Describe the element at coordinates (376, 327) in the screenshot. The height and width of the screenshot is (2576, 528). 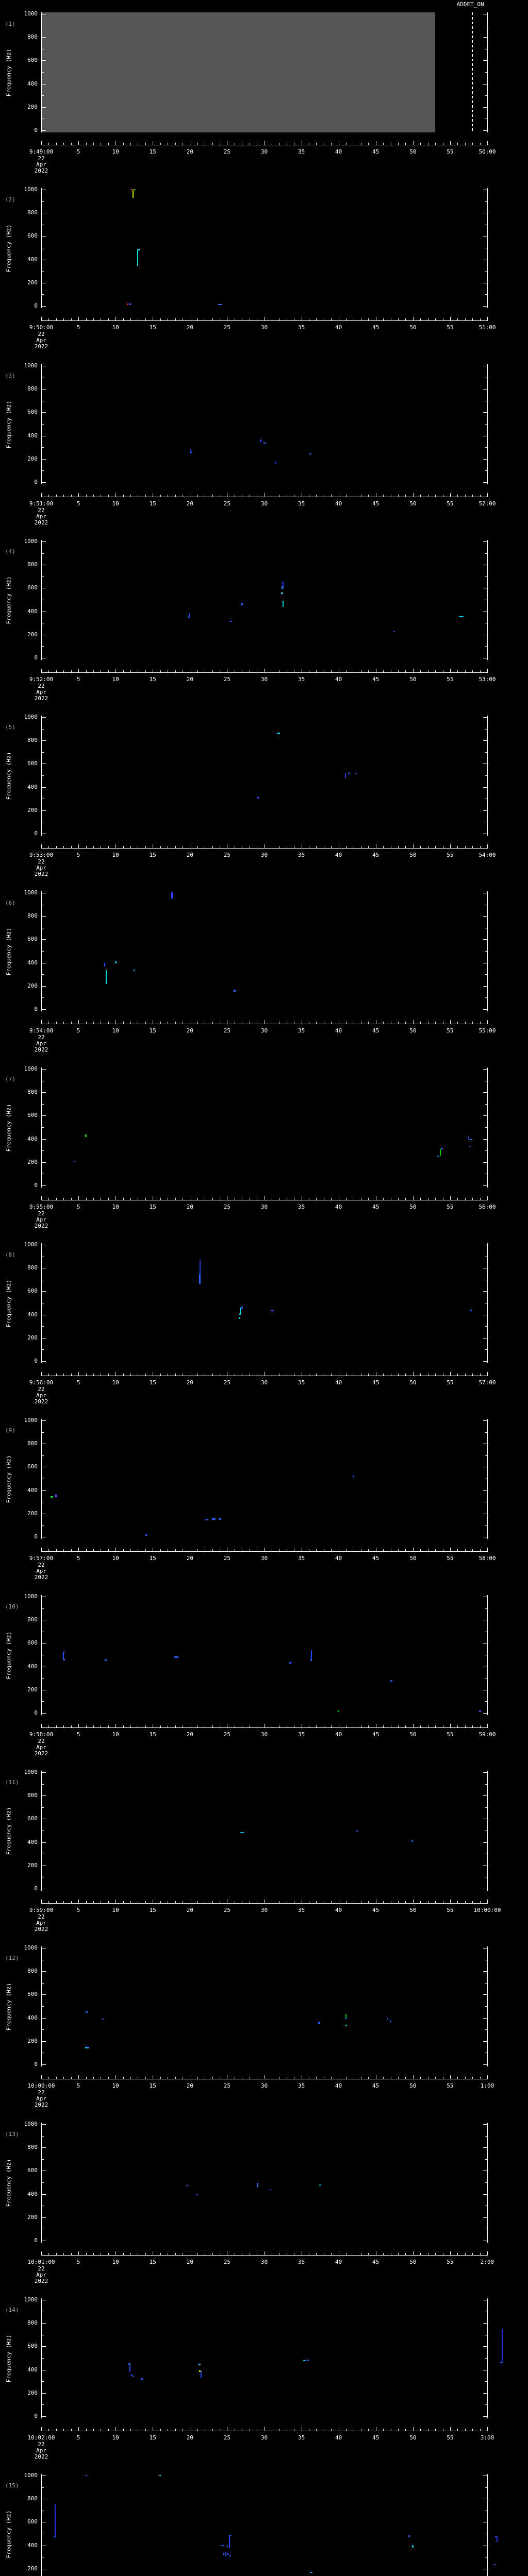
I see `x-tick-label: 45` at that location.